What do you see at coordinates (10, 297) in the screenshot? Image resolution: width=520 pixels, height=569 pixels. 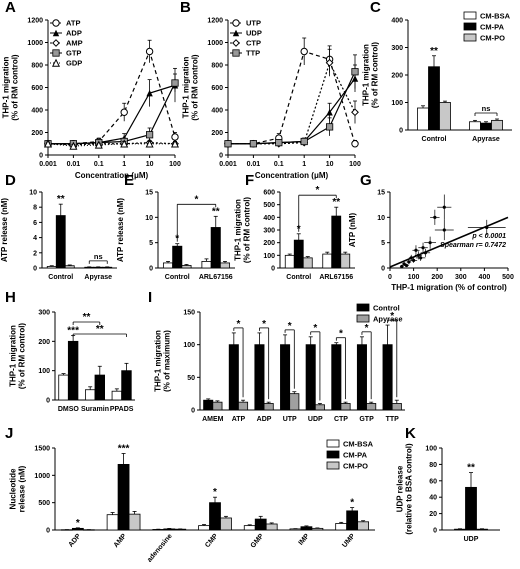 I see `panel-label: H` at bounding box center [10, 297].